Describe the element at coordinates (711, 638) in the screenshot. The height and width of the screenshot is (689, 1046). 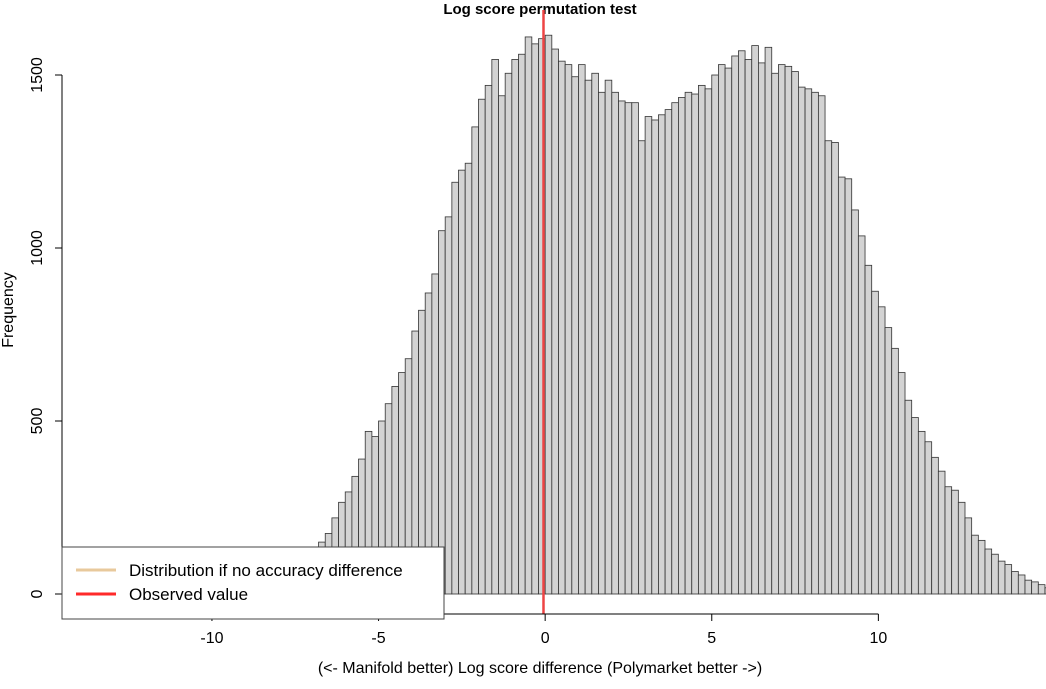
I see `x-tick-label: 5` at that location.